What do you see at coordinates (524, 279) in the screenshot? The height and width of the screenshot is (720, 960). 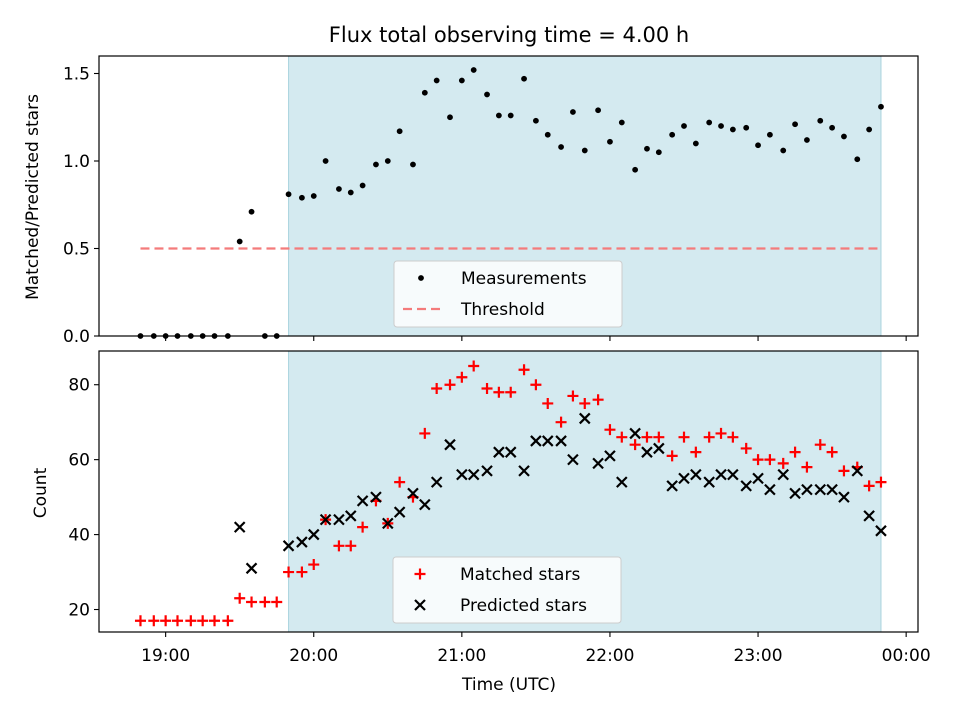 I see `legend-label: Measurements` at bounding box center [524, 279].